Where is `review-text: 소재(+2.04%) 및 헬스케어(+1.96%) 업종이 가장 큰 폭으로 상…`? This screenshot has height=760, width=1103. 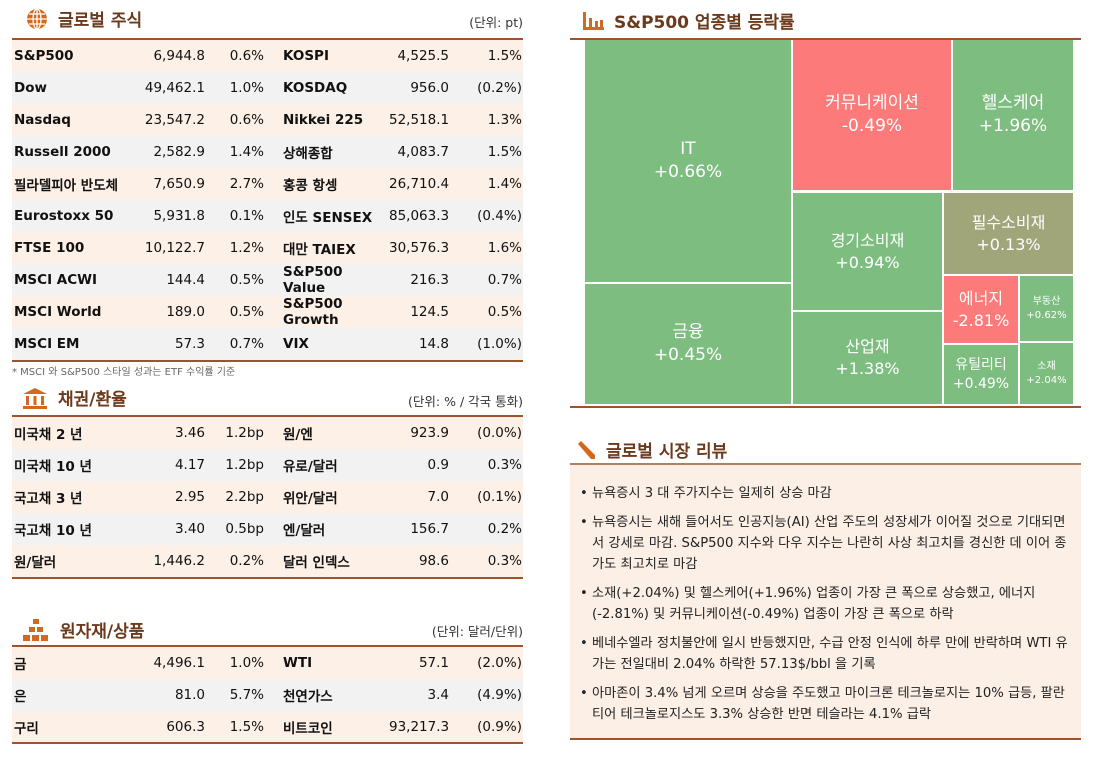 review-text: 소재(+2.04%) 및 헬스케어(+1.96%) 업종이 가장 큰 폭으로 상… is located at coordinates (814, 604).